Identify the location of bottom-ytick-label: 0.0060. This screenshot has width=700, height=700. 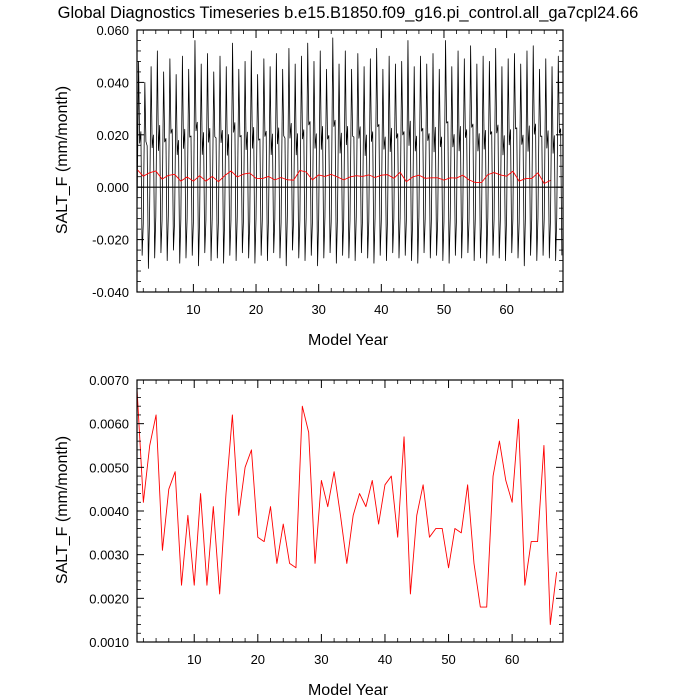
(109, 424).